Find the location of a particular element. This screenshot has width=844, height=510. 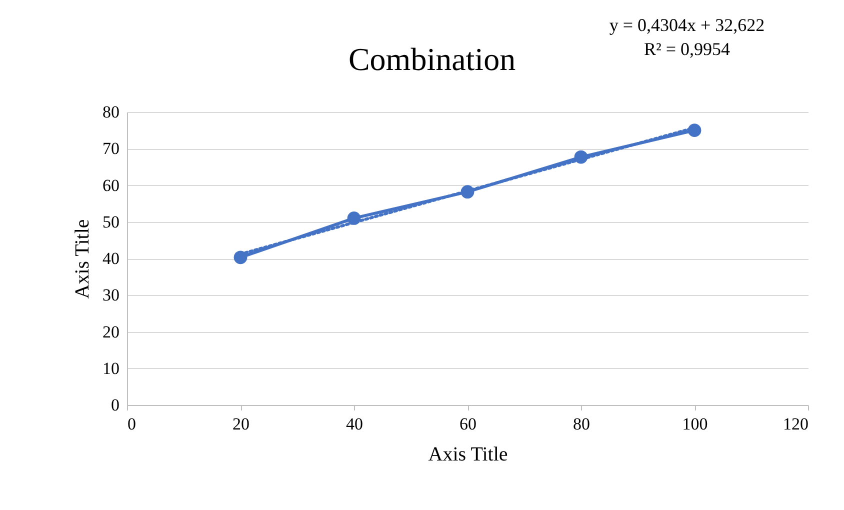

x-tick-label: 20 is located at coordinates (241, 424).